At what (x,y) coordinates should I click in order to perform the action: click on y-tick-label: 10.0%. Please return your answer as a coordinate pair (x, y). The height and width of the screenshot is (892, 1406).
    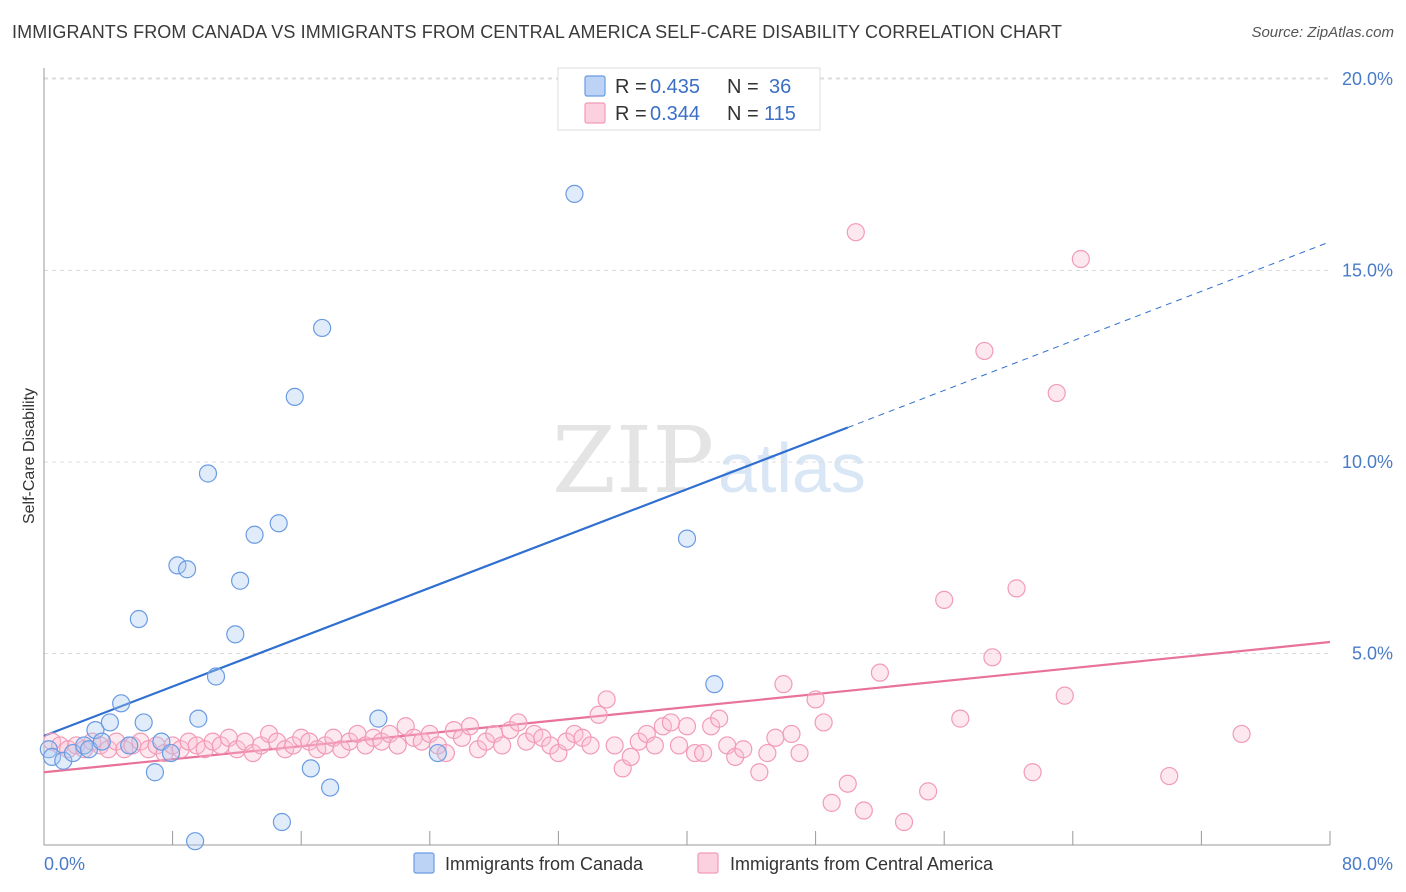
    Looking at the image, I should click on (1367, 462).